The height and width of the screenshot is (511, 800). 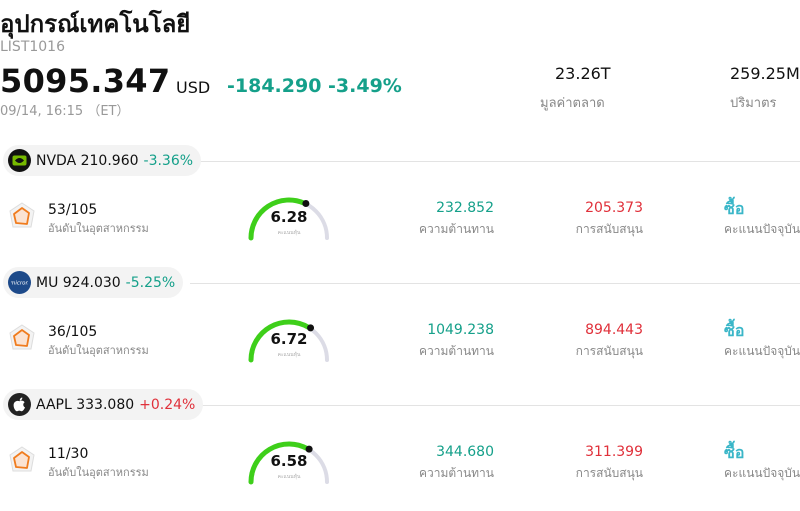 I want to click on micron-logo-icon: micron, so click(x=19, y=282).